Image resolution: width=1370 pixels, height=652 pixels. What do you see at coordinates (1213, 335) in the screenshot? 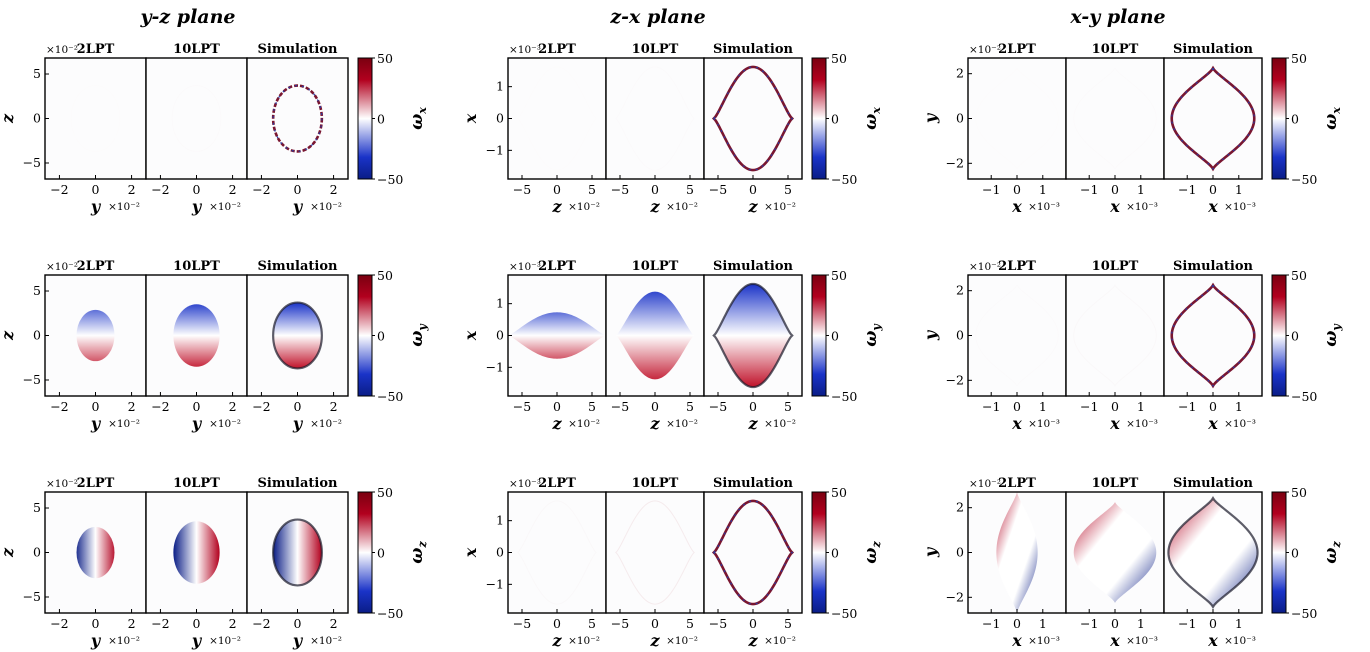
I see `vorticity-shell-neg` at bounding box center [1213, 335].